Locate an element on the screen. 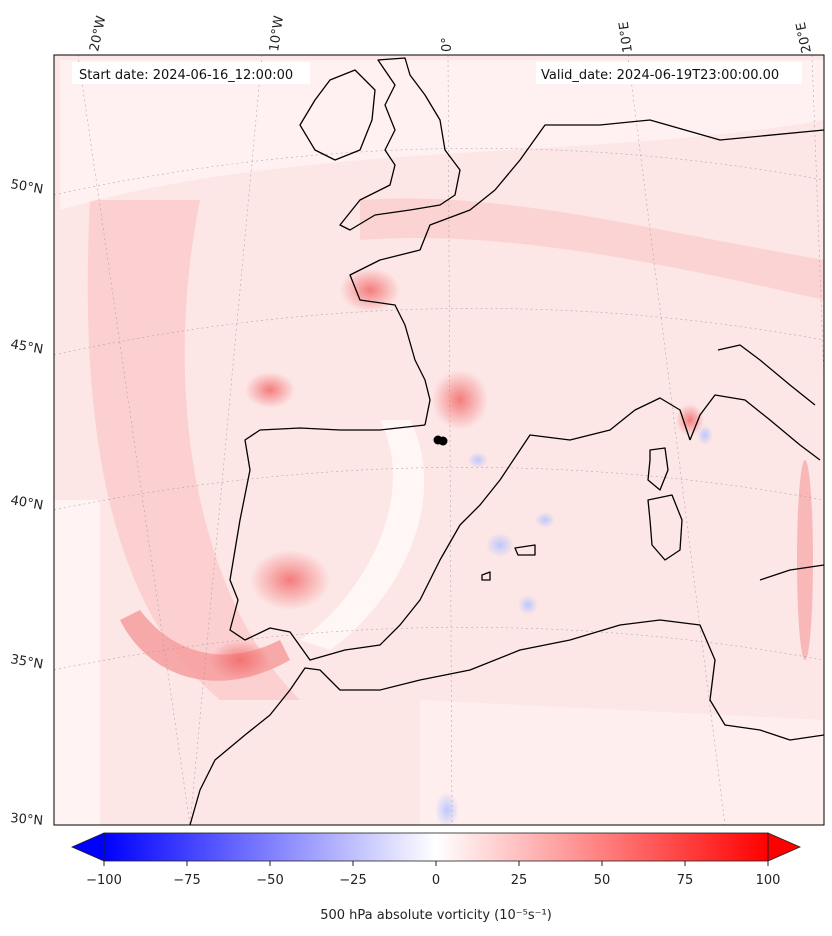 The image size is (832, 936). longitude-labels: 20°W 10°W 0° 10°E 20°E is located at coordinates (451, 34).